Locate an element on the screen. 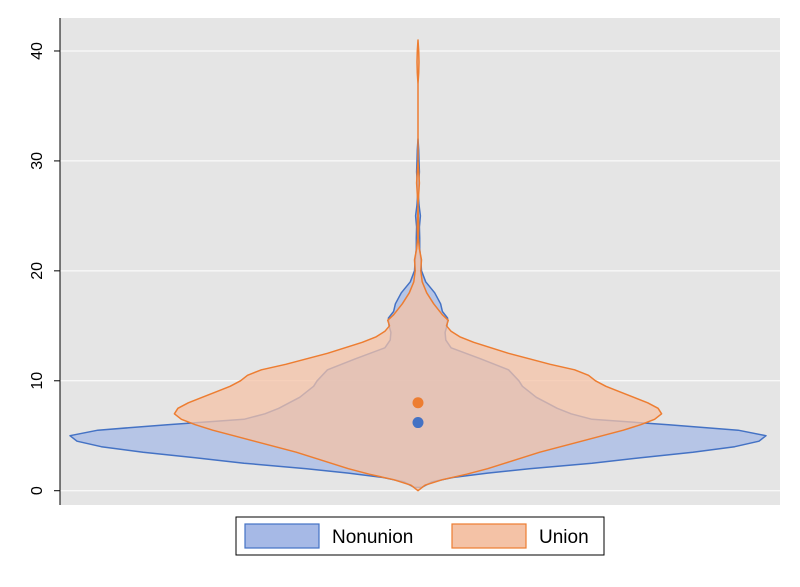  median-markers is located at coordinates (418, 413).